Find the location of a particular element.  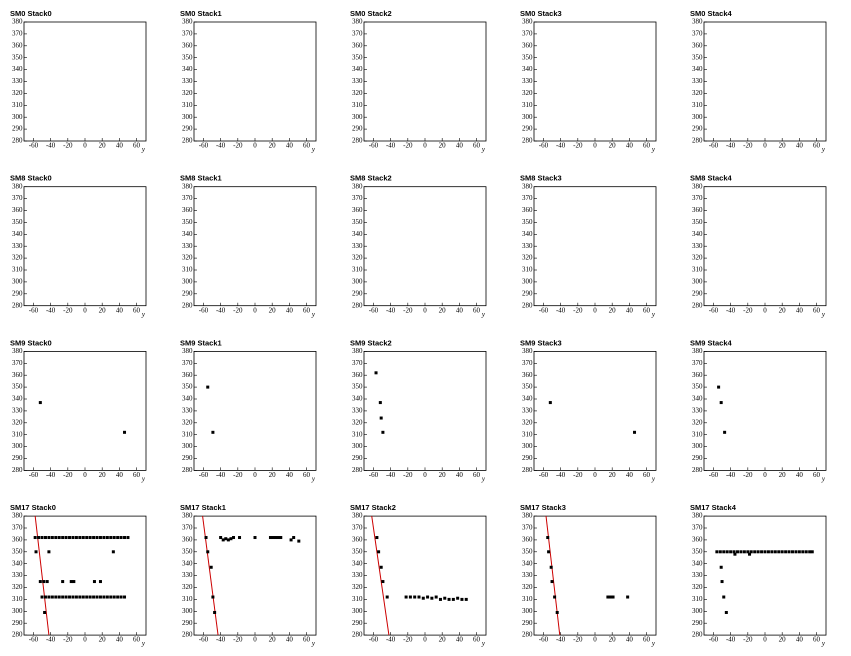

plot-frame is located at coordinates (765, 575).